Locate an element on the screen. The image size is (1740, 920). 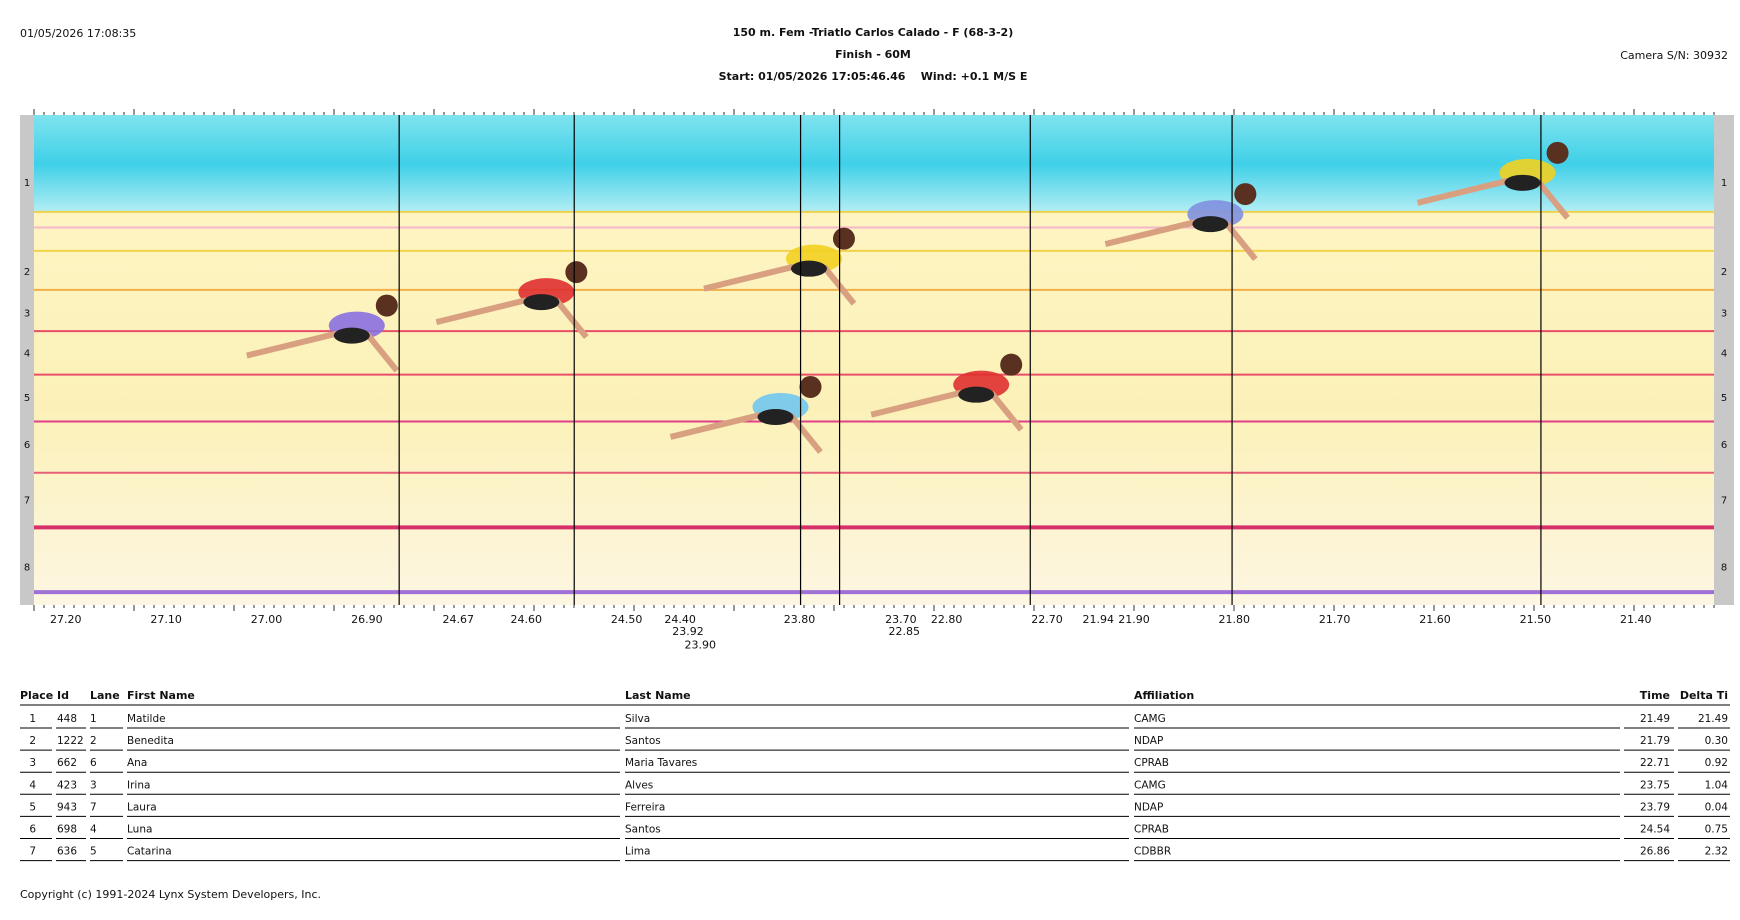
column-header: Affiliation is located at coordinates (1164, 695).